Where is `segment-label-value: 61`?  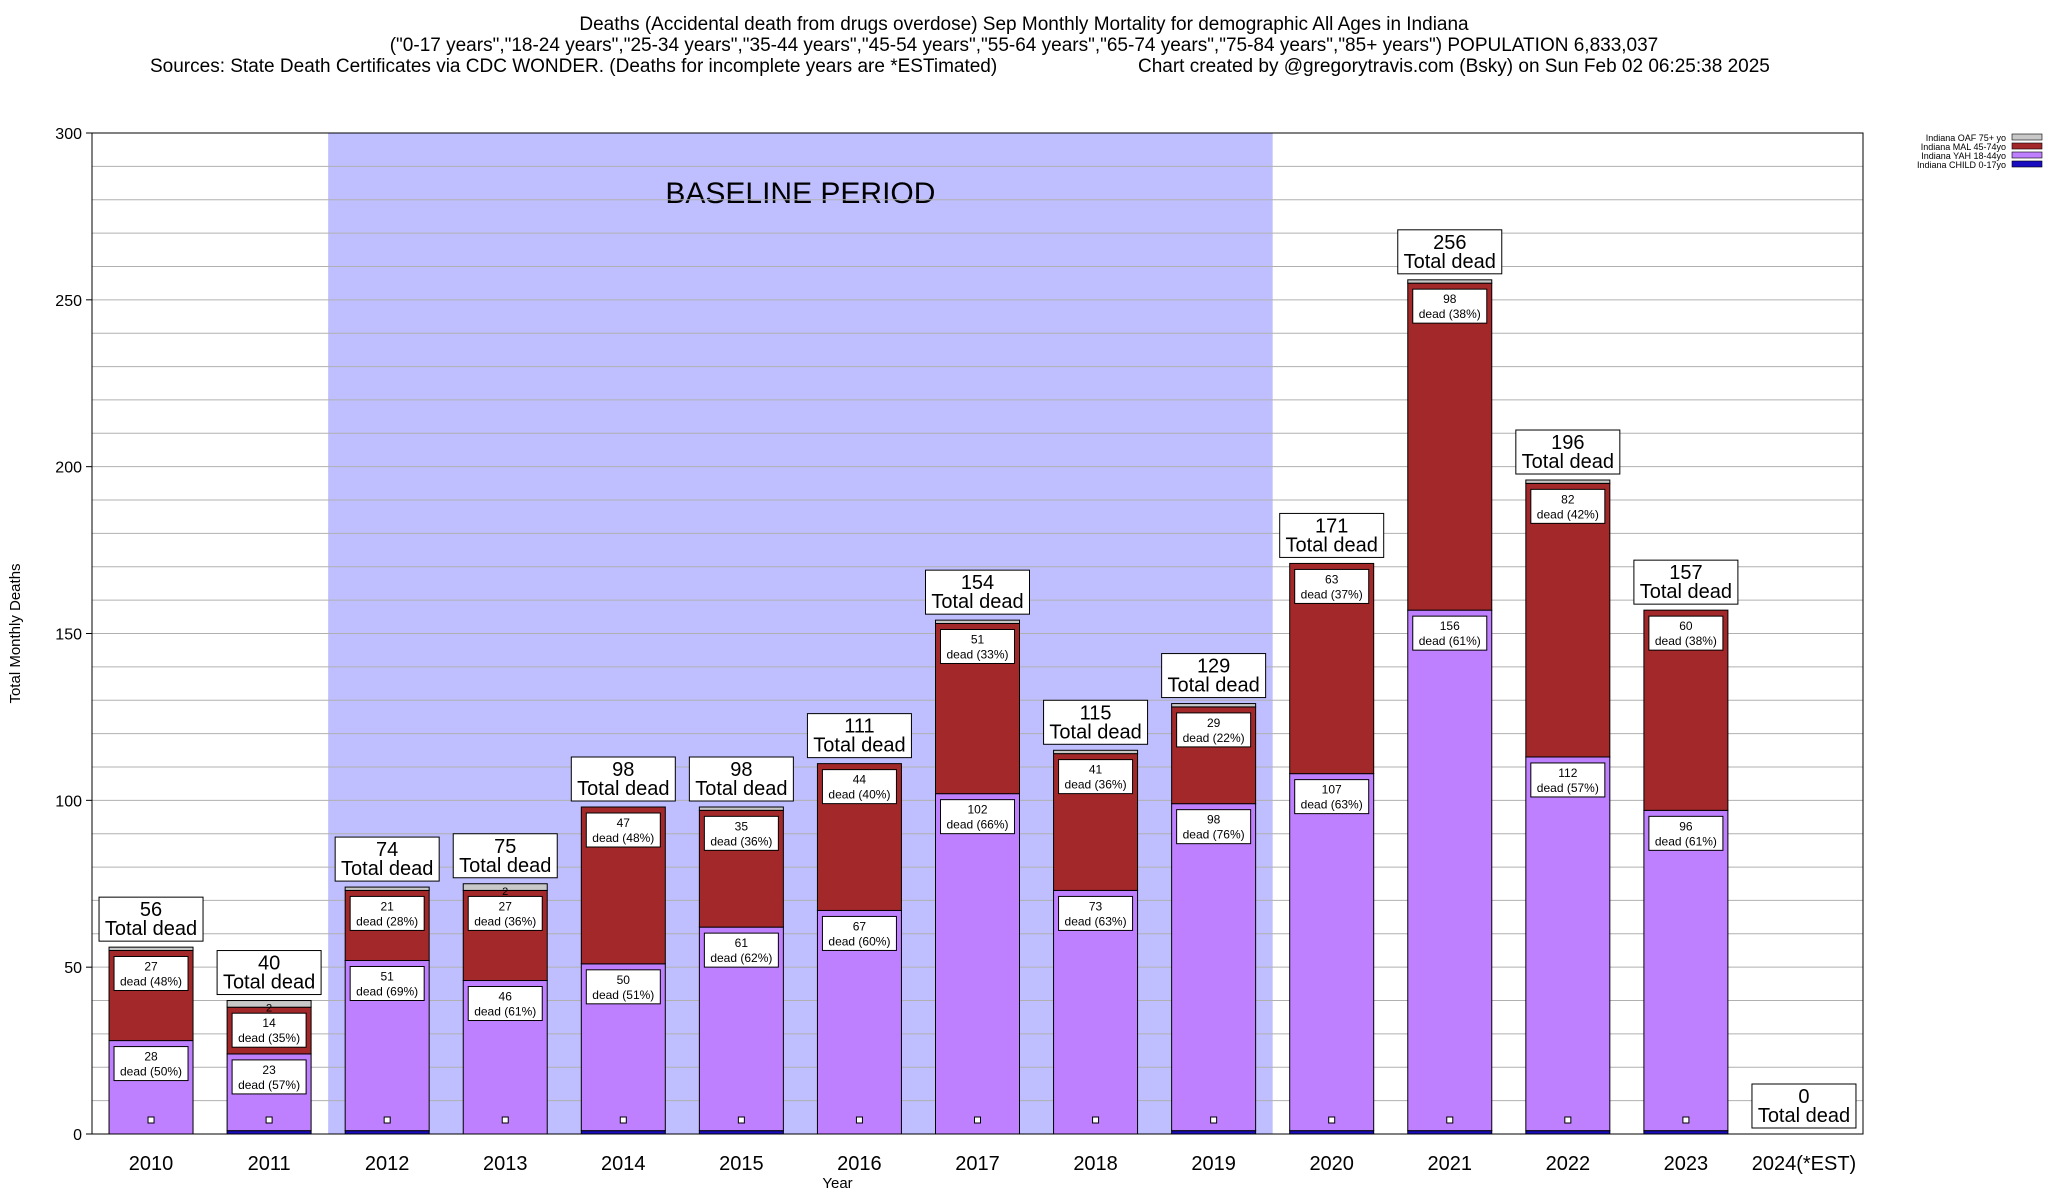
segment-label-value: 61 is located at coordinates (742, 943).